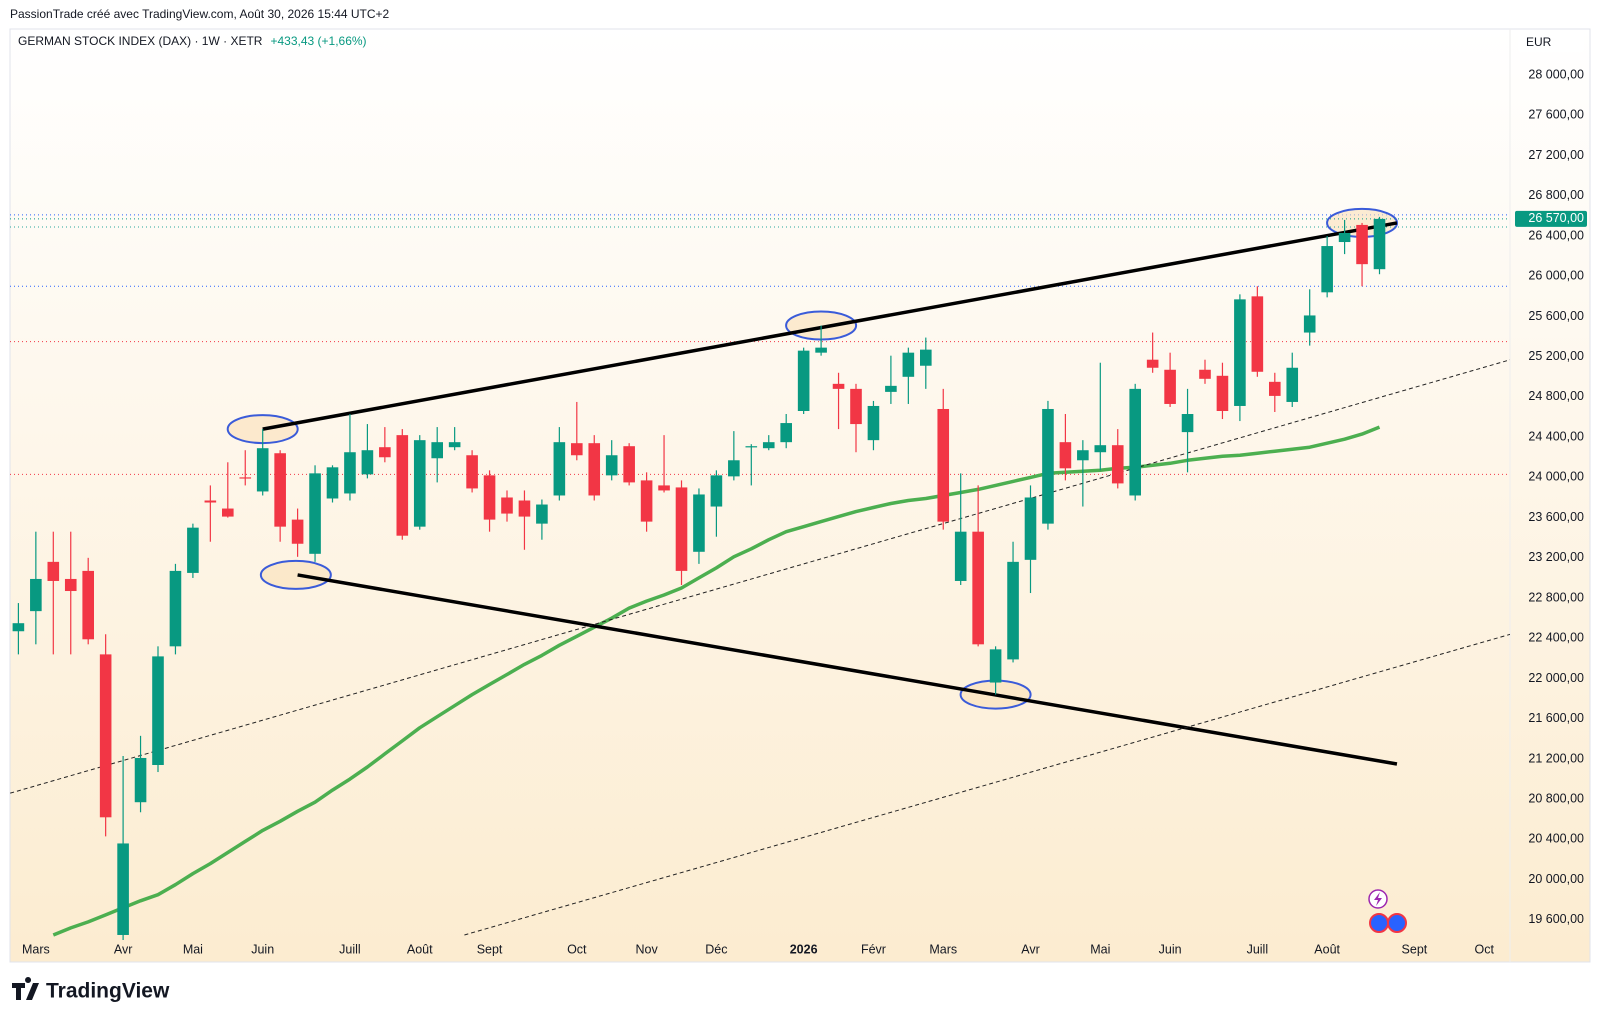 This screenshot has width=1600, height=1021. What do you see at coordinates (350, 949) in the screenshot?
I see `x-tick-label: Juill` at bounding box center [350, 949].